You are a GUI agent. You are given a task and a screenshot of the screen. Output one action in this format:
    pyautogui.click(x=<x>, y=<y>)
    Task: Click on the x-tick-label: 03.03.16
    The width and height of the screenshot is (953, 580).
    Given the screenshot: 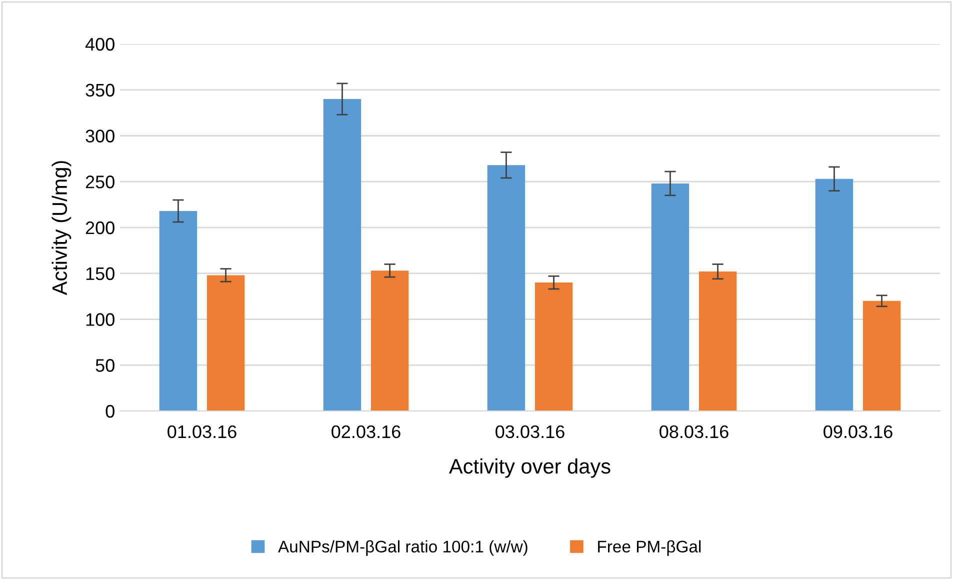 What is the action you would take?
    pyautogui.click(x=530, y=431)
    